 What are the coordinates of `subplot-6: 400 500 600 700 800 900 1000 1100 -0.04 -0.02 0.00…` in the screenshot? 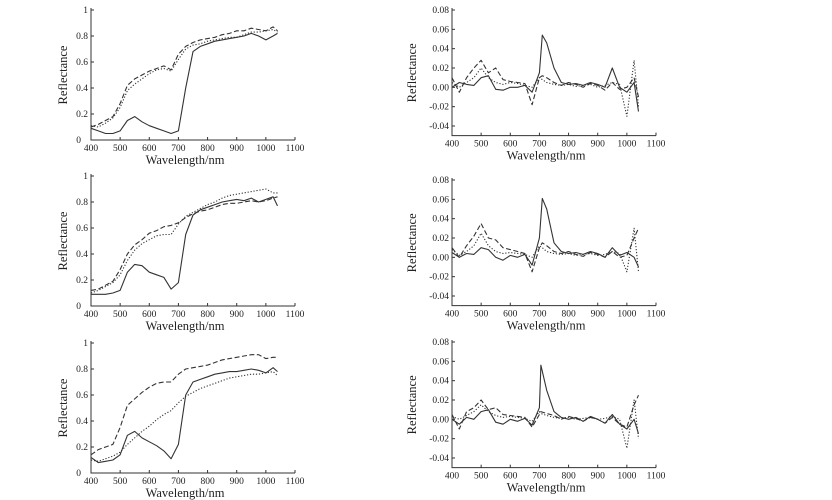 It's located at (535, 416).